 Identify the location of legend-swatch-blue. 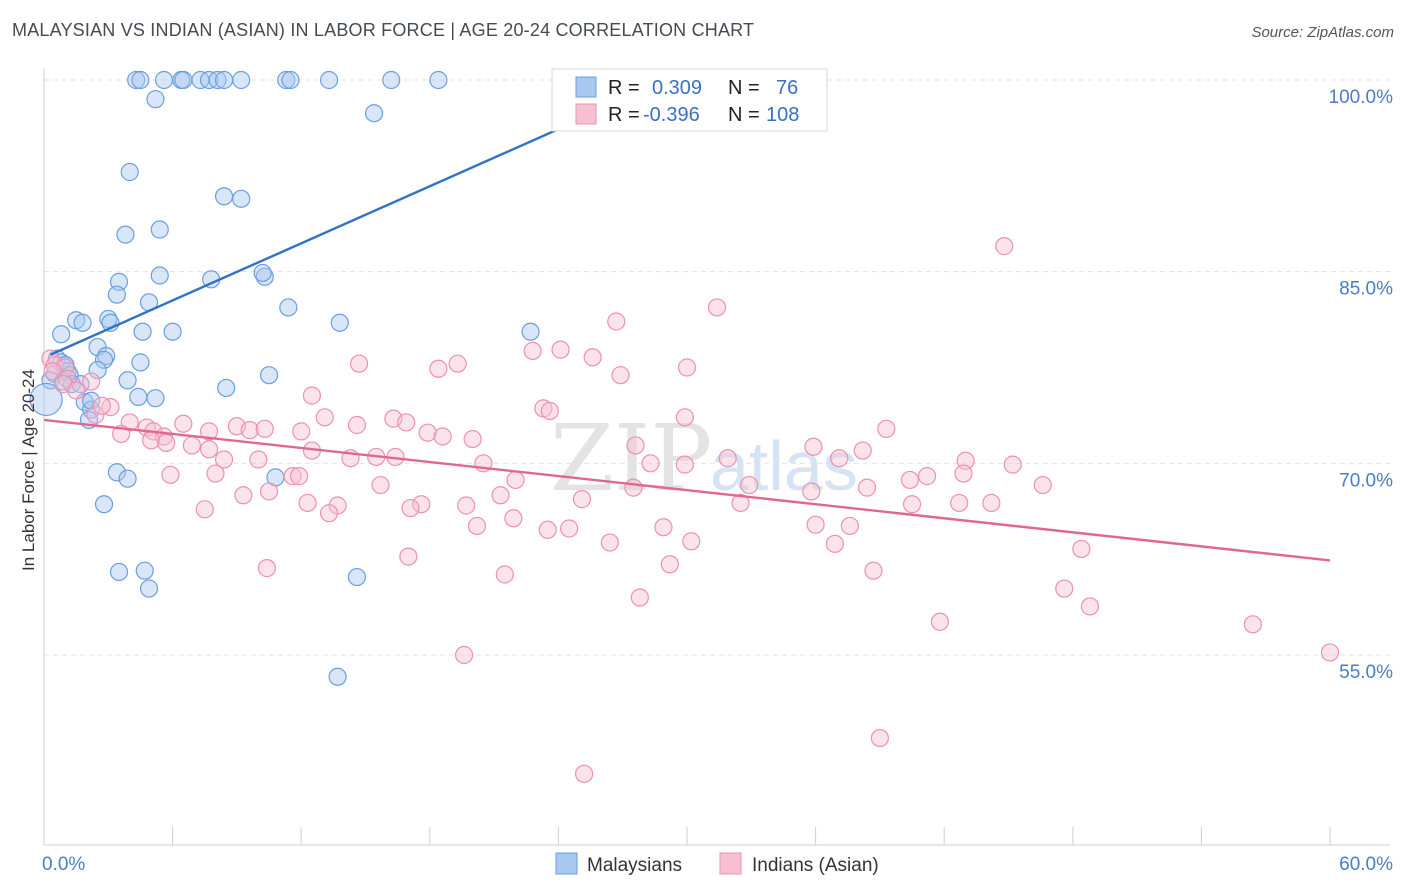
(586, 87).